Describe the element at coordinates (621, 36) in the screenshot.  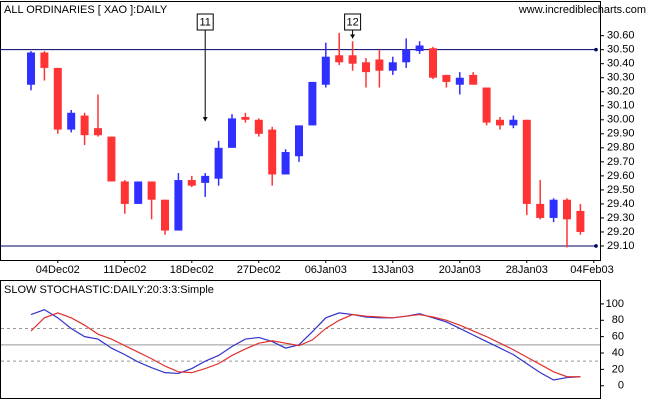
I see `y-tick-label: 30.60` at that location.